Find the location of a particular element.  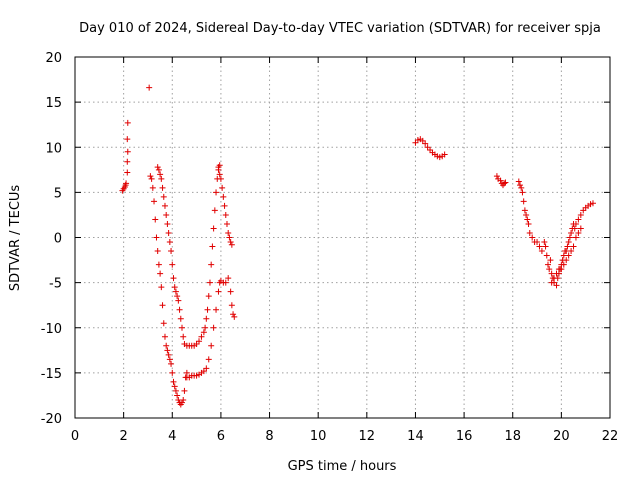

y-tick-label: 0 is located at coordinates (58, 239).